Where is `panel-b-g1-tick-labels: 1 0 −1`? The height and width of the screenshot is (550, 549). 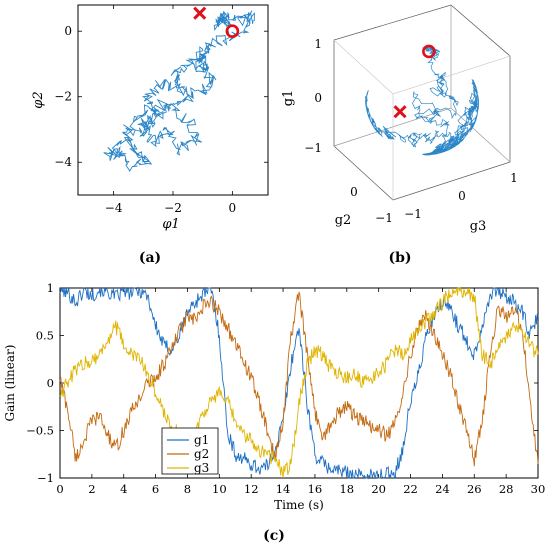
panel-b-g1-tick-labels: 1 0 −1 is located at coordinates (313, 96).